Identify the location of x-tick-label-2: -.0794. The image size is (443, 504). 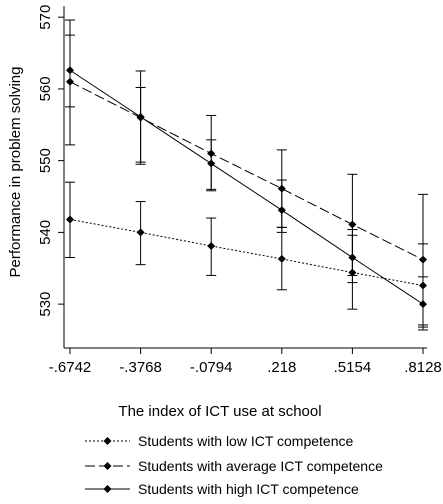
(211, 367).